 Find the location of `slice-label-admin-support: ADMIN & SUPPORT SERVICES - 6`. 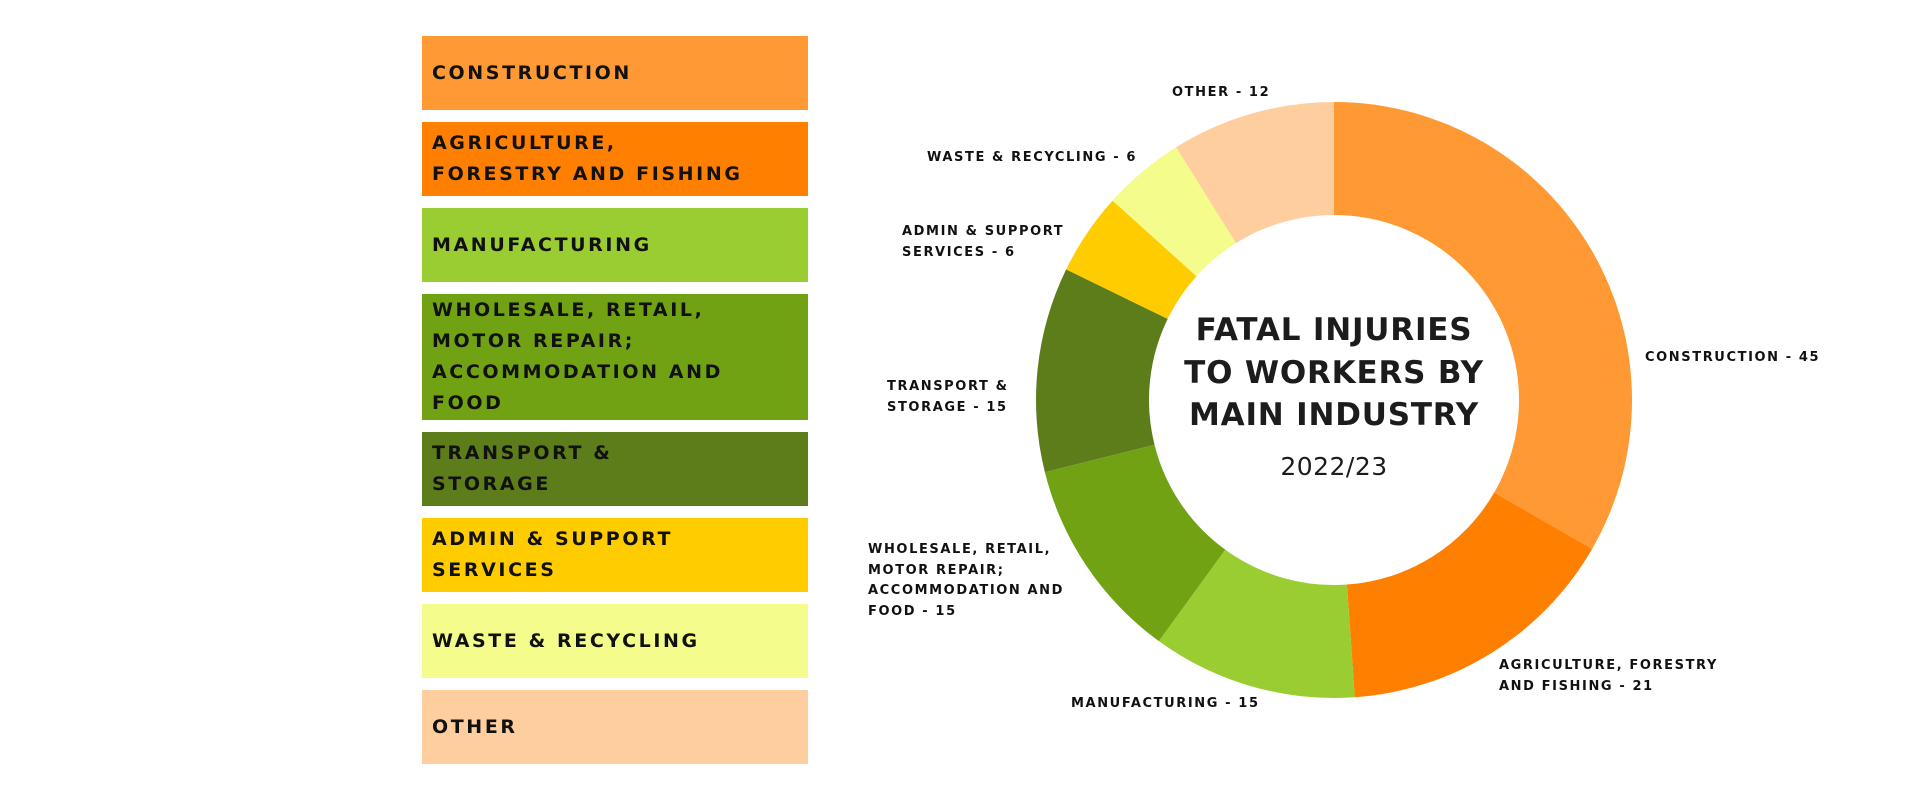

slice-label-admin-support: ADMIN & SUPPORT SERVICES - 6 is located at coordinates (983, 242).